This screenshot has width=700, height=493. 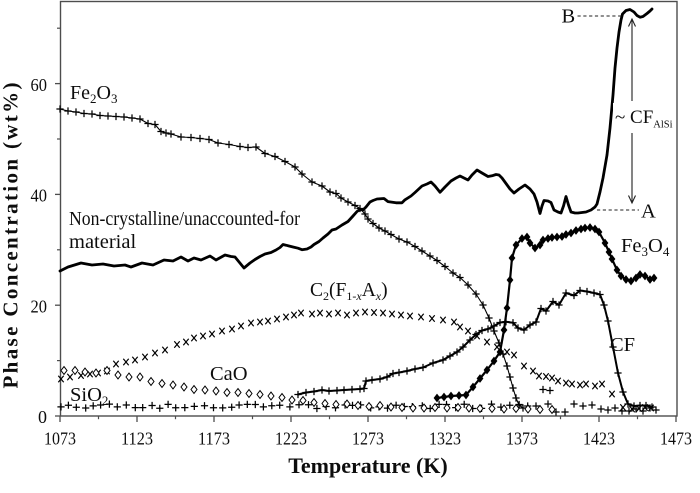 I want to click on svg-text: 1123, so click(x=137, y=439).